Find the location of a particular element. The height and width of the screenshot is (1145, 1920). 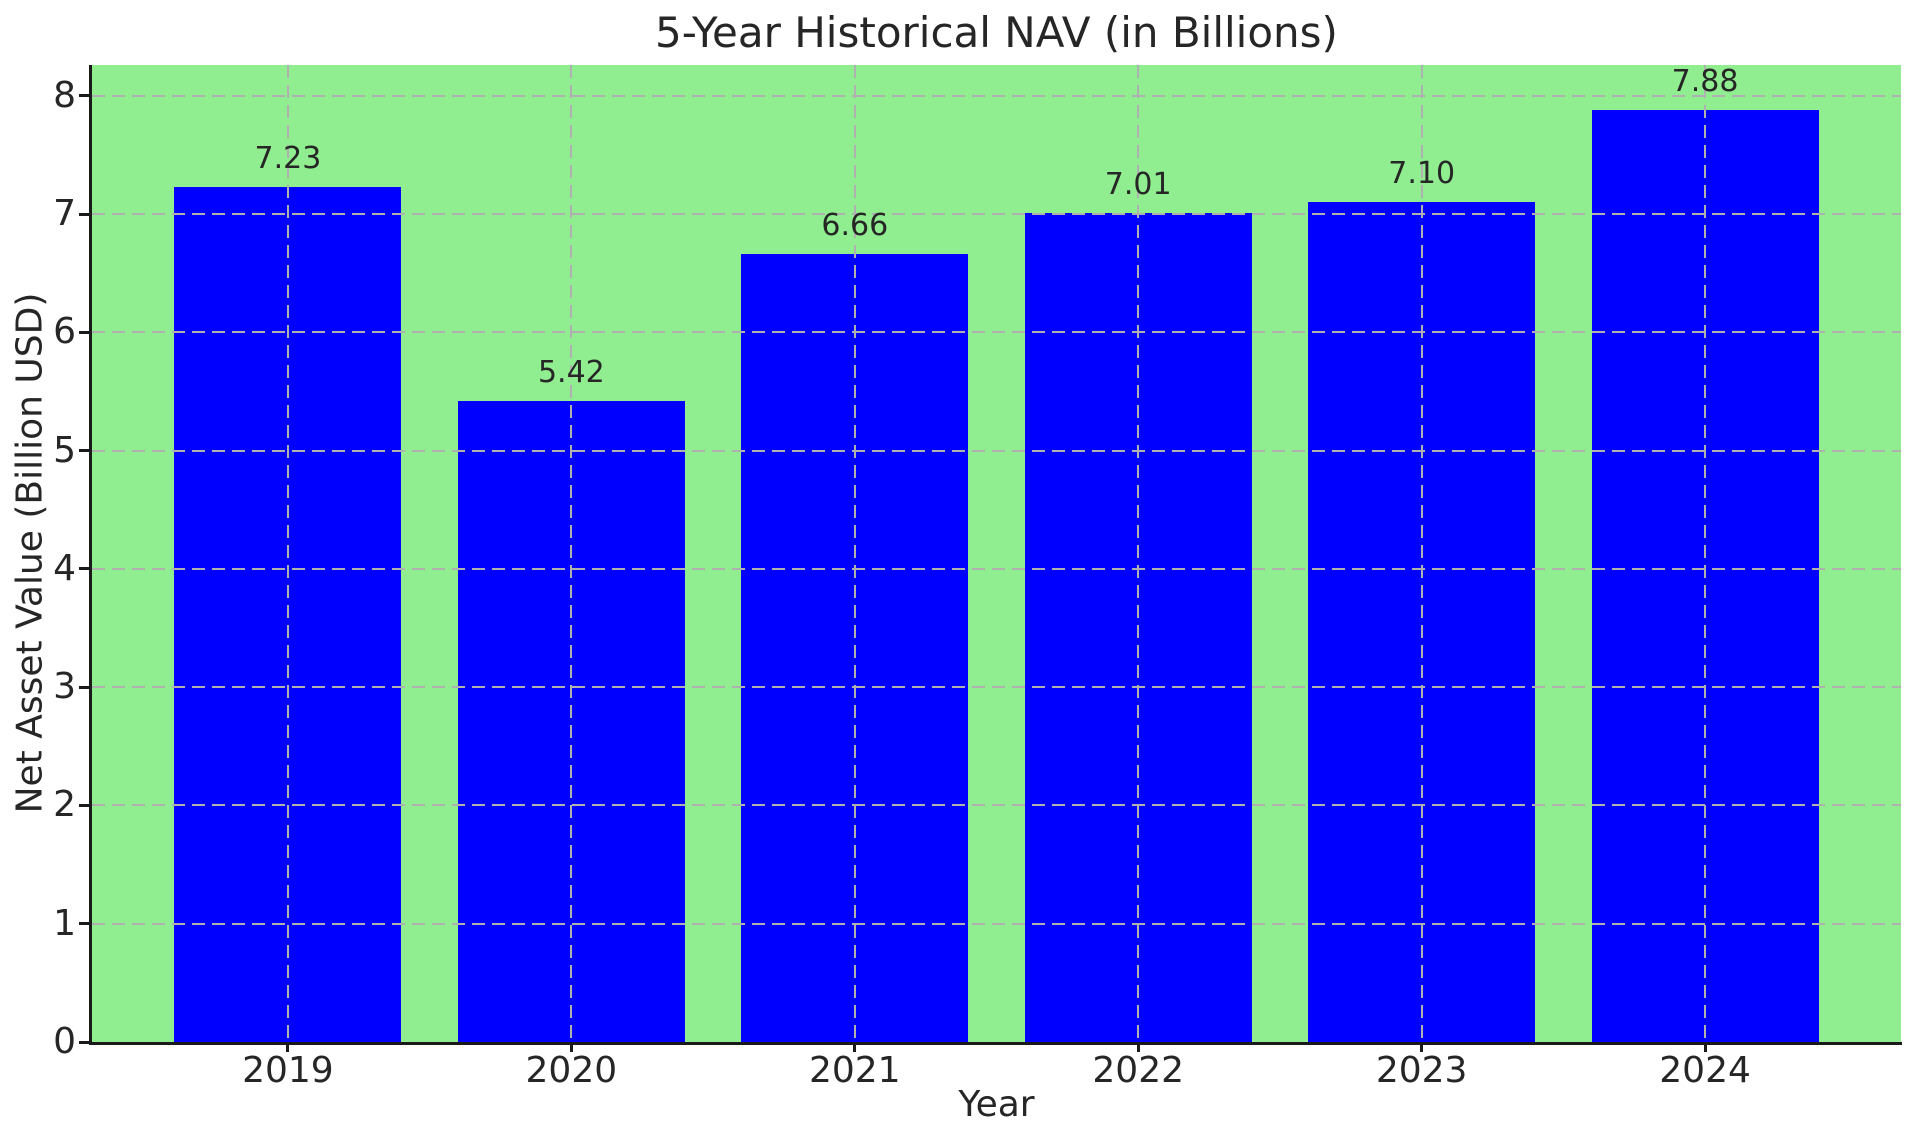

v-gridline-2024 is located at coordinates (1705, 553).